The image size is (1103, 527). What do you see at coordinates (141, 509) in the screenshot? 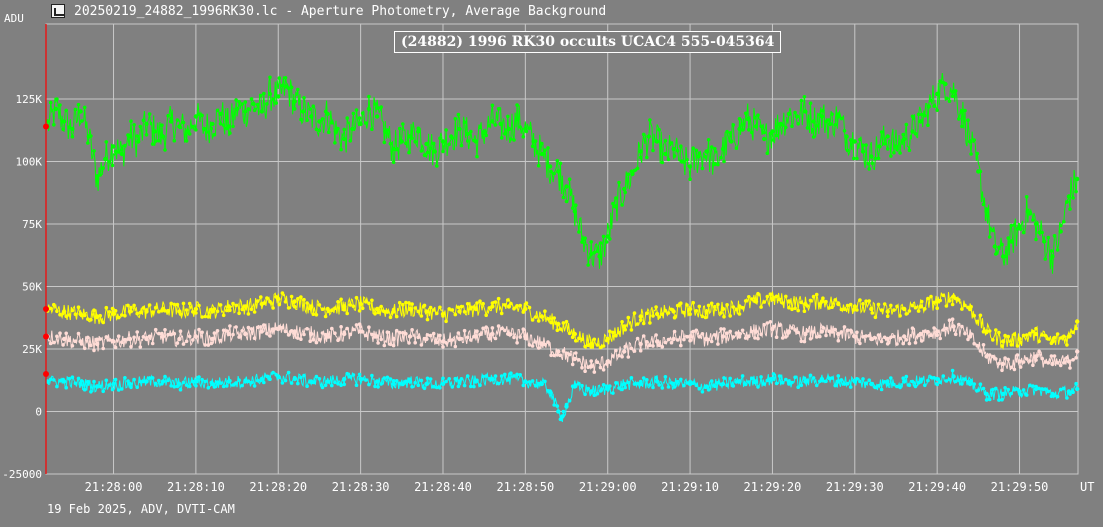
I see `footer-info: 19 Feb 2025, ADV, DVTI-CAM` at bounding box center [141, 509].